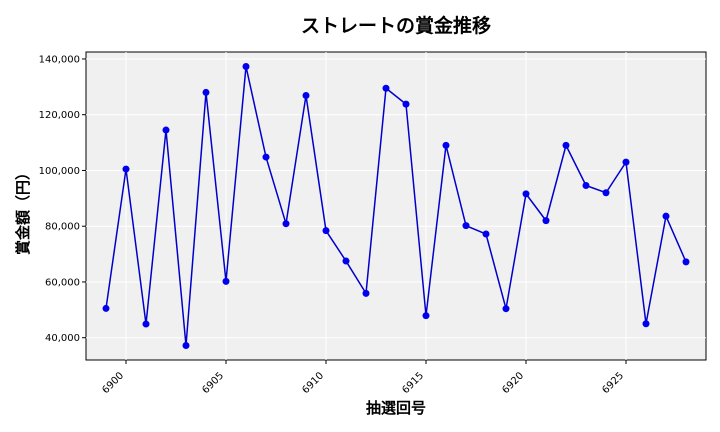 The width and height of the screenshot is (720, 432). I want to click on y-tick-label: 40,000, so click(62, 338).